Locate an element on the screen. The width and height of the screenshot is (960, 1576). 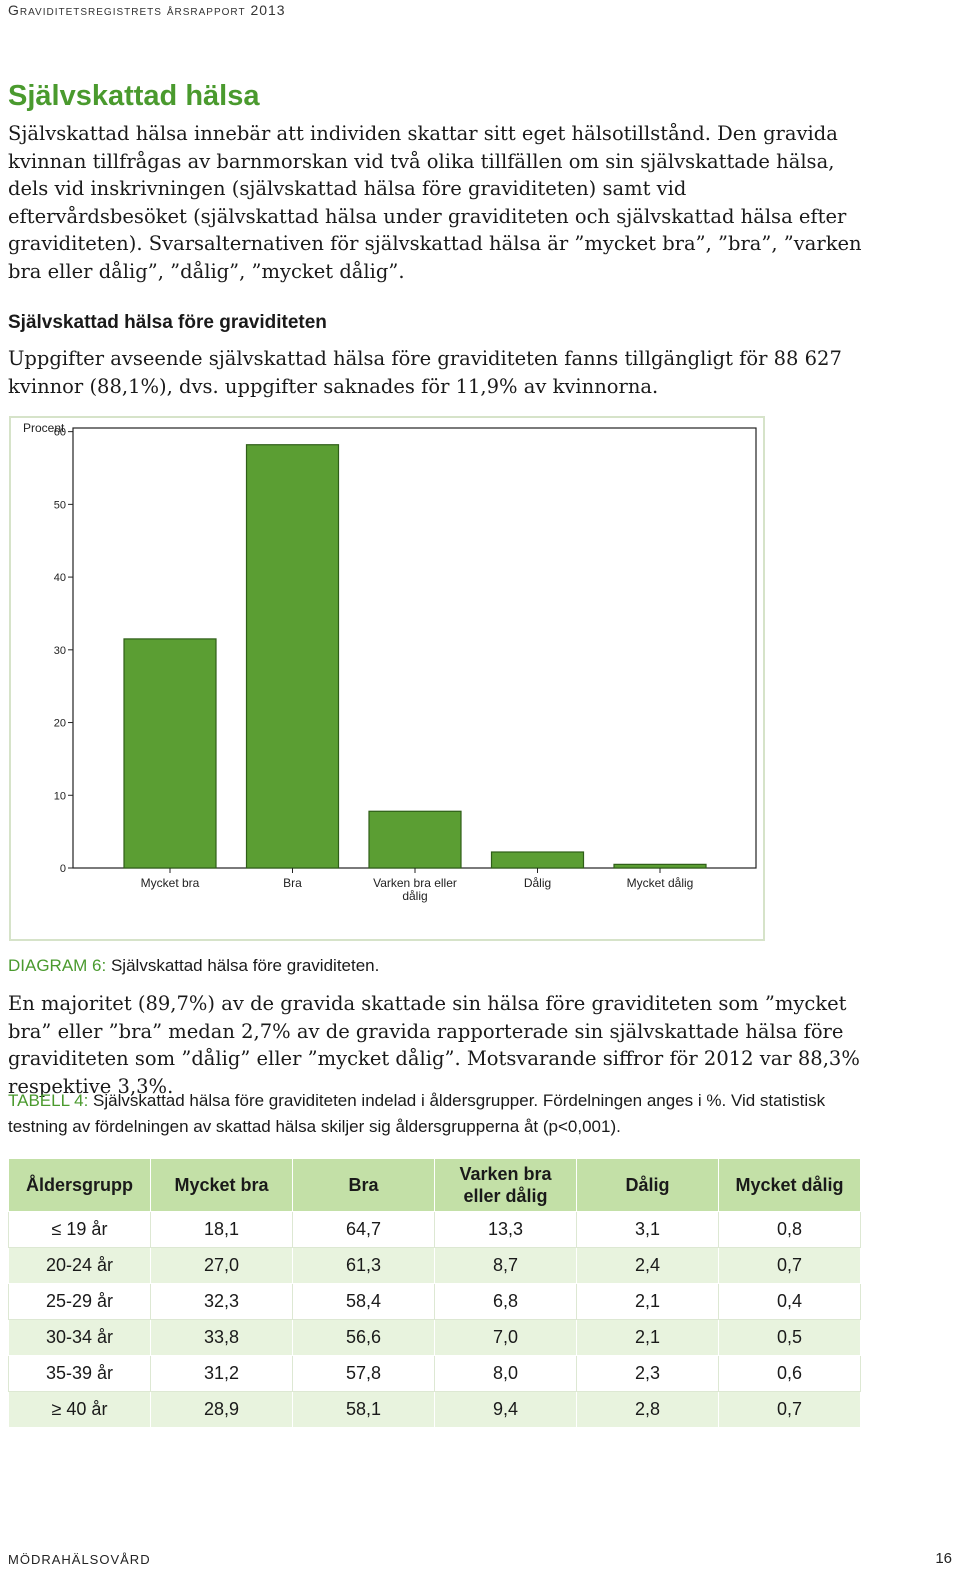
cell-neither: 8,0 is located at coordinates (505, 1373).